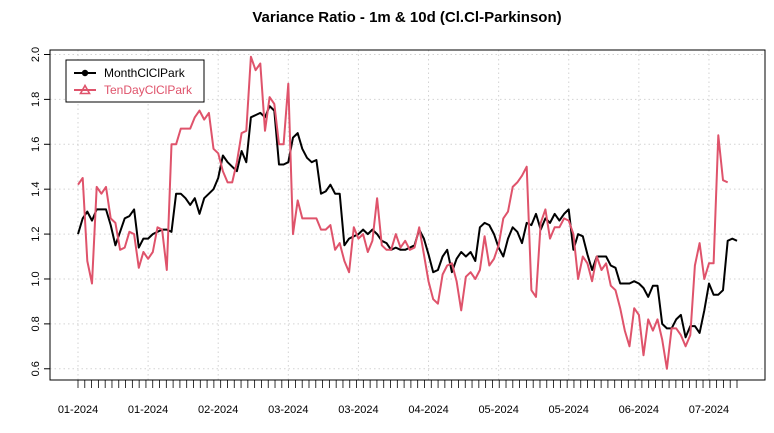 Image resolution: width=774 pixels, height=433 pixels. What do you see at coordinates (709, 410) in the screenshot?
I see `x-tick-label: 07-2024` at bounding box center [709, 410].